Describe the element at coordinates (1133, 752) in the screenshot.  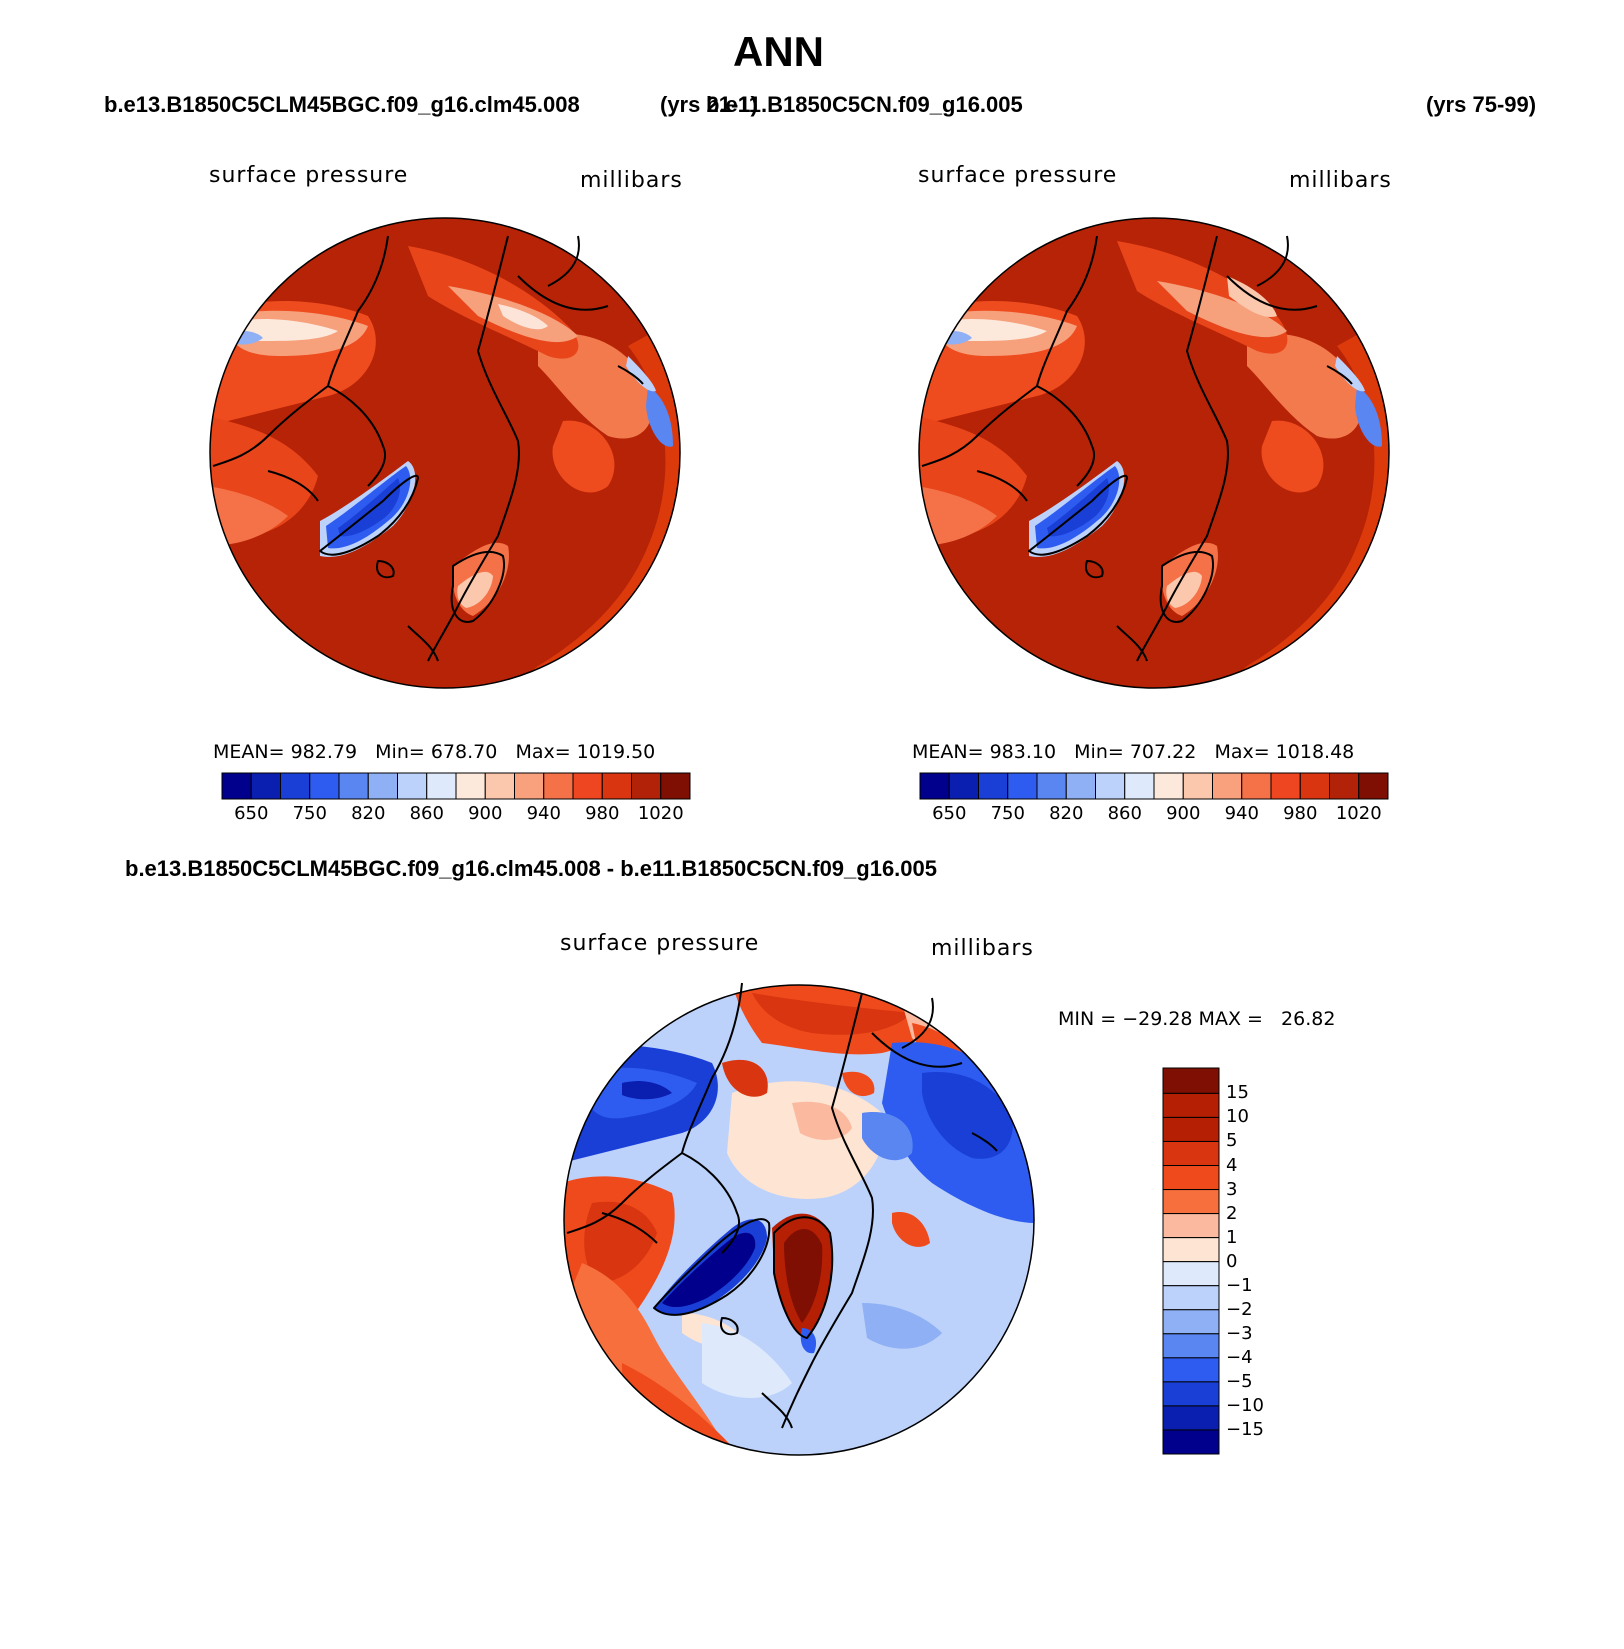
I see `top-right-stats: MEAN= 983.10 Min= 707.22 Max= 1018.48` at that location.